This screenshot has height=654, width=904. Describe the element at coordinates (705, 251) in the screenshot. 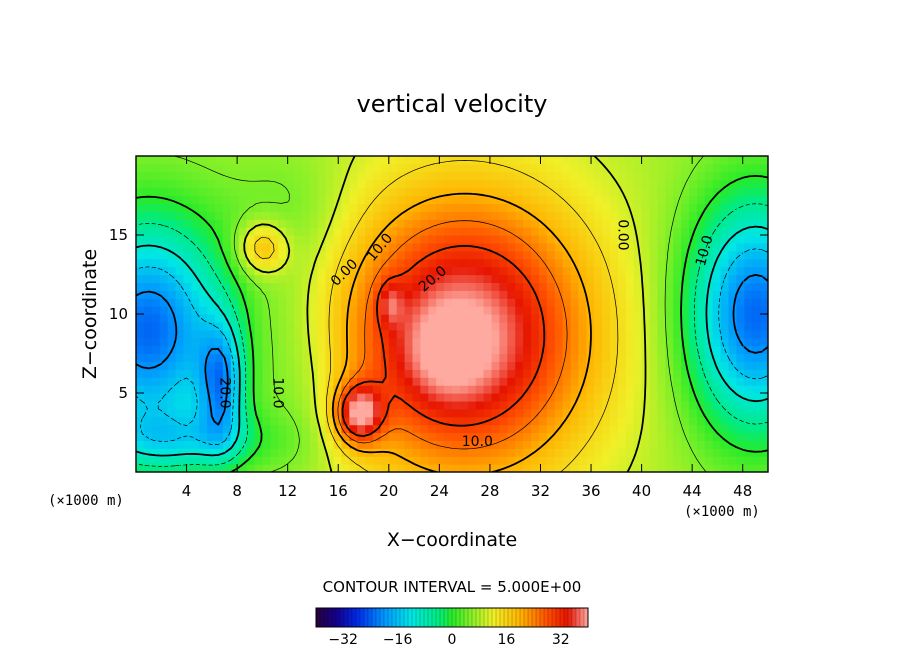

I see `contour-label: 10.0` at that location.